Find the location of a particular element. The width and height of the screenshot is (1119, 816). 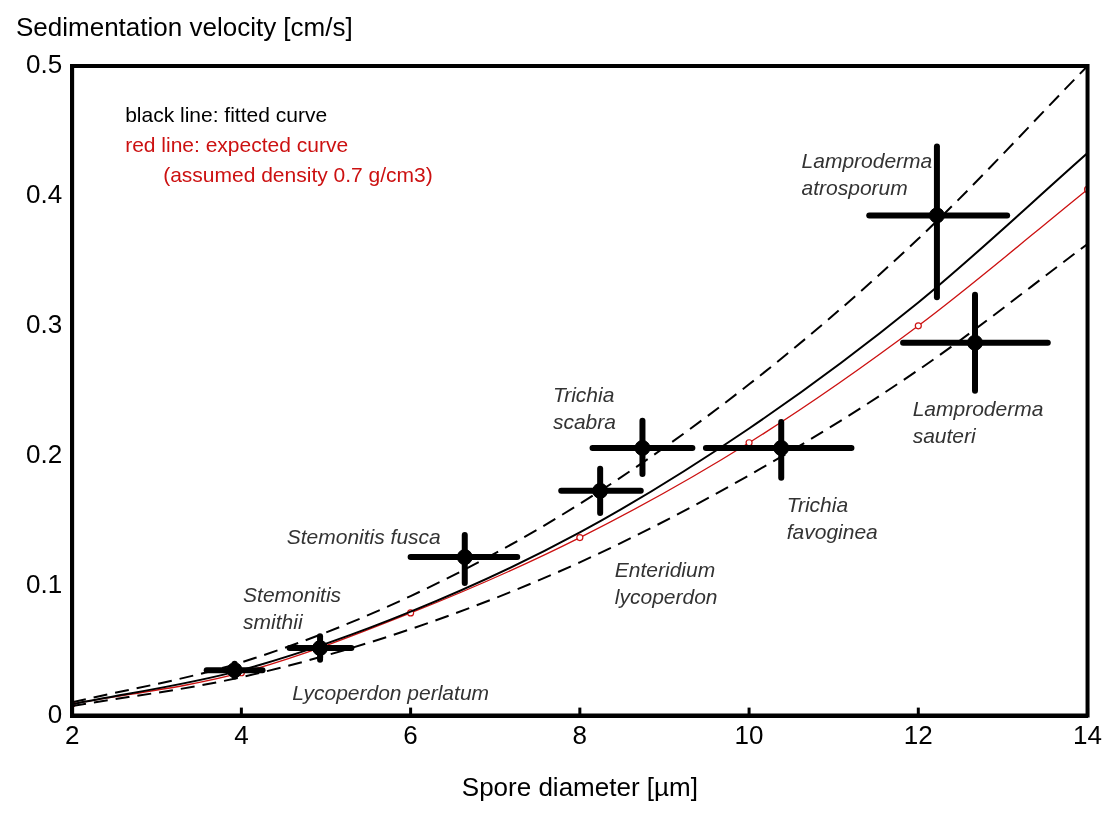

x-tick-label: 10 is located at coordinates (749, 735).